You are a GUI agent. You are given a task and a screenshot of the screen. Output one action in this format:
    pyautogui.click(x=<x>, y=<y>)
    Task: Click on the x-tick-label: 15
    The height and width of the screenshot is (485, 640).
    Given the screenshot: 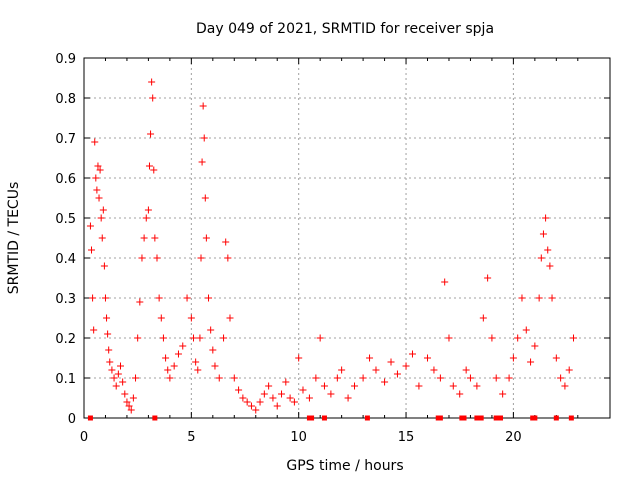 What is the action you would take?
    pyautogui.click(x=406, y=437)
    